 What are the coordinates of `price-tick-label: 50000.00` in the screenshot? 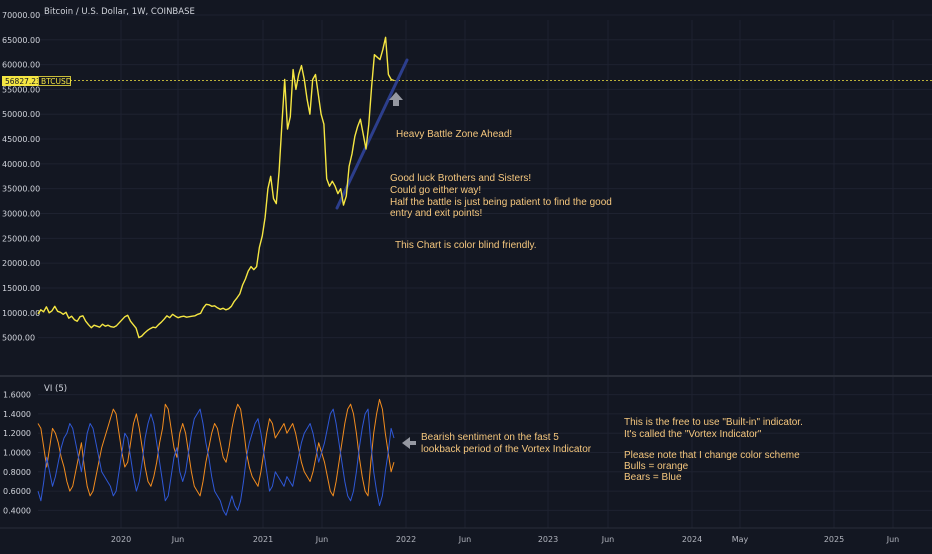 It's located at (21, 114).